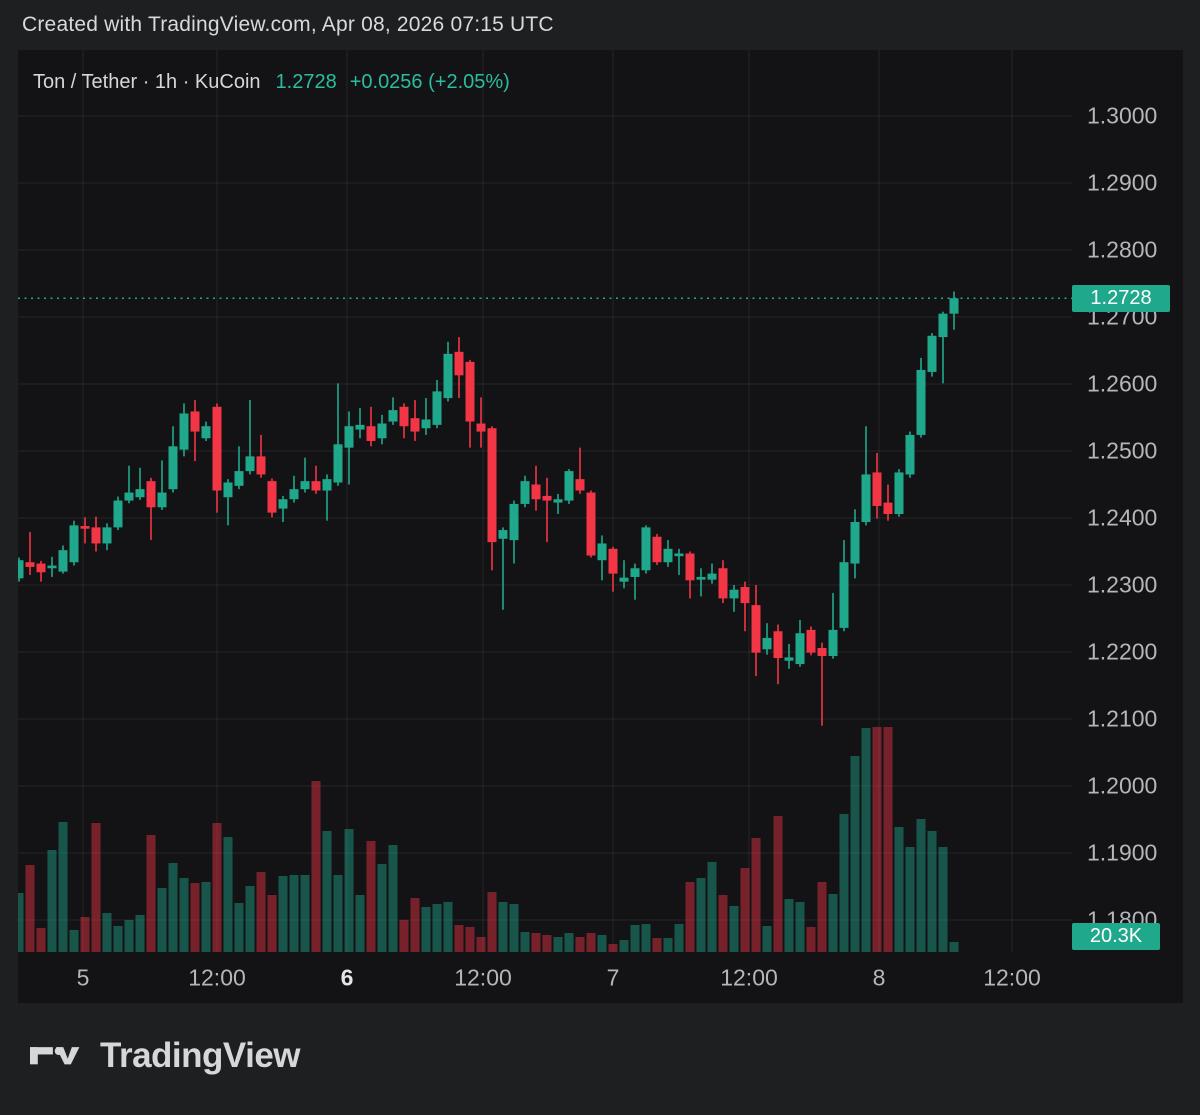  I want to click on time-tick-label: 6, so click(347, 977).